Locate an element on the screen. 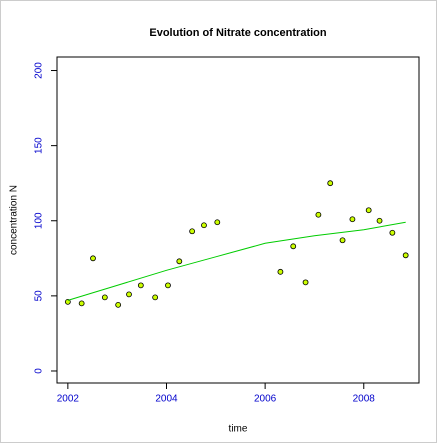 The height and width of the screenshot is (448, 437). x-tick-label: 2008 is located at coordinates (364, 399).